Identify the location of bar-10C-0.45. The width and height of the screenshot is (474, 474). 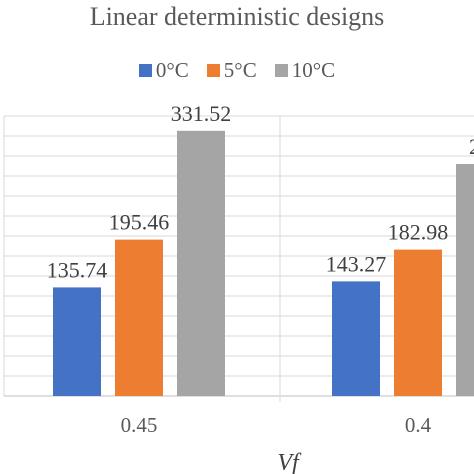
(201, 263).